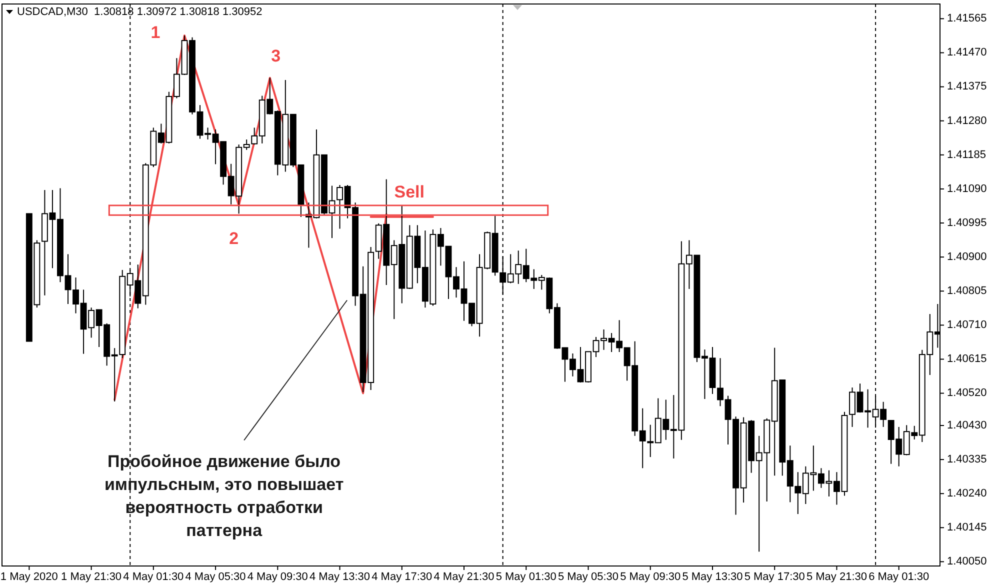 This screenshot has width=991, height=588. Describe the element at coordinates (276, 56) in the screenshot. I see `annotation: 3` at that location.